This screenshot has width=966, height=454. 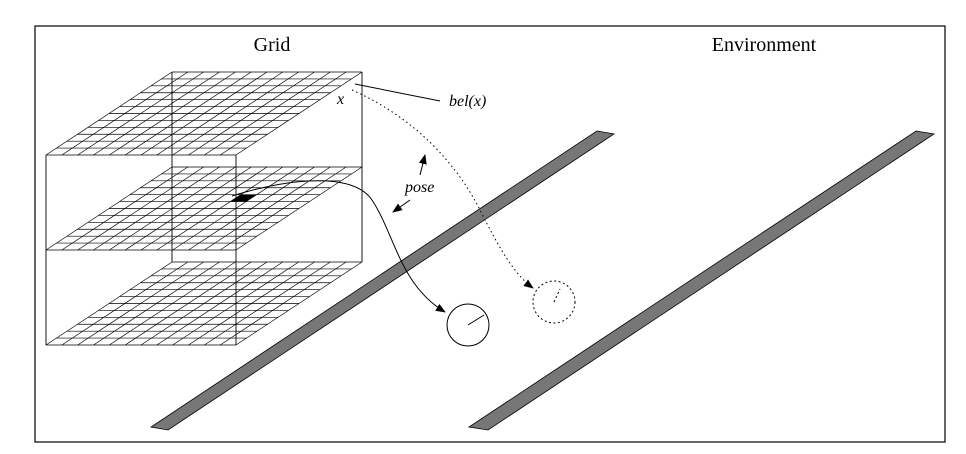 I want to click on bel-label: bel(x), so click(x=467, y=101).